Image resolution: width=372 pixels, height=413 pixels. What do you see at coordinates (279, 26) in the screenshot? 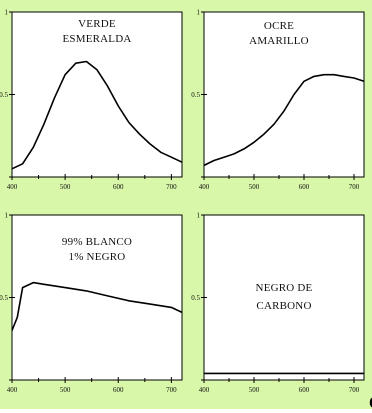
I see `chart-title-line: OCRE` at bounding box center [279, 26].